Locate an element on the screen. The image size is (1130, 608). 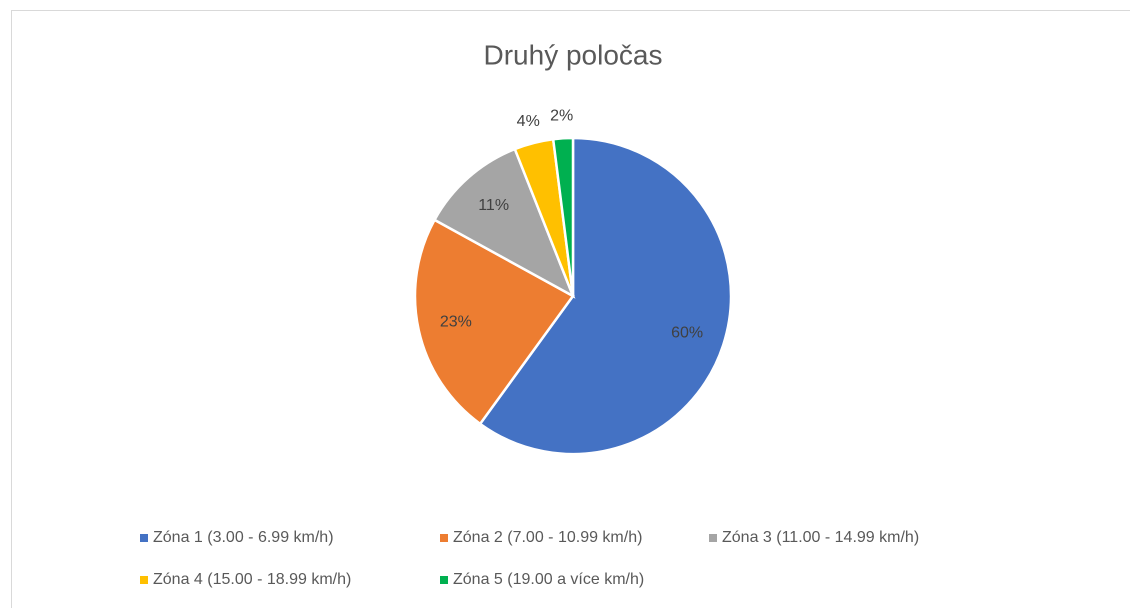
legend-label: Zóna 2 (7.00 - 10.99 km/h) is located at coordinates (547, 537).